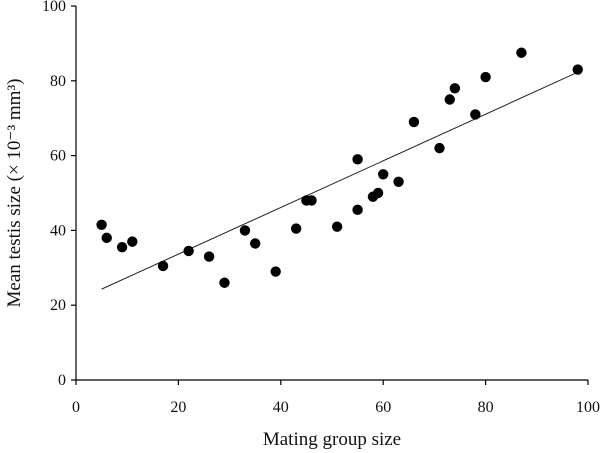 The width and height of the screenshot is (600, 453). Describe the element at coordinates (58, 230) in the screenshot. I see `y-tick-label: 40` at that location.